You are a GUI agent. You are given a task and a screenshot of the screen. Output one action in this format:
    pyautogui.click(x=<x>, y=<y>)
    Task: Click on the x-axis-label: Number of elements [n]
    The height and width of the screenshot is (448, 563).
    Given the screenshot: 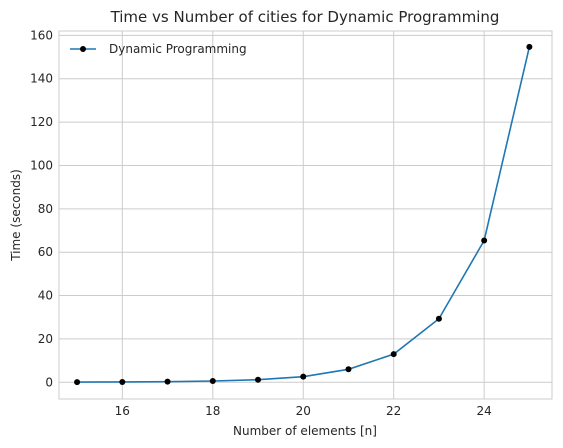 What is the action you would take?
    pyautogui.click(x=305, y=431)
    